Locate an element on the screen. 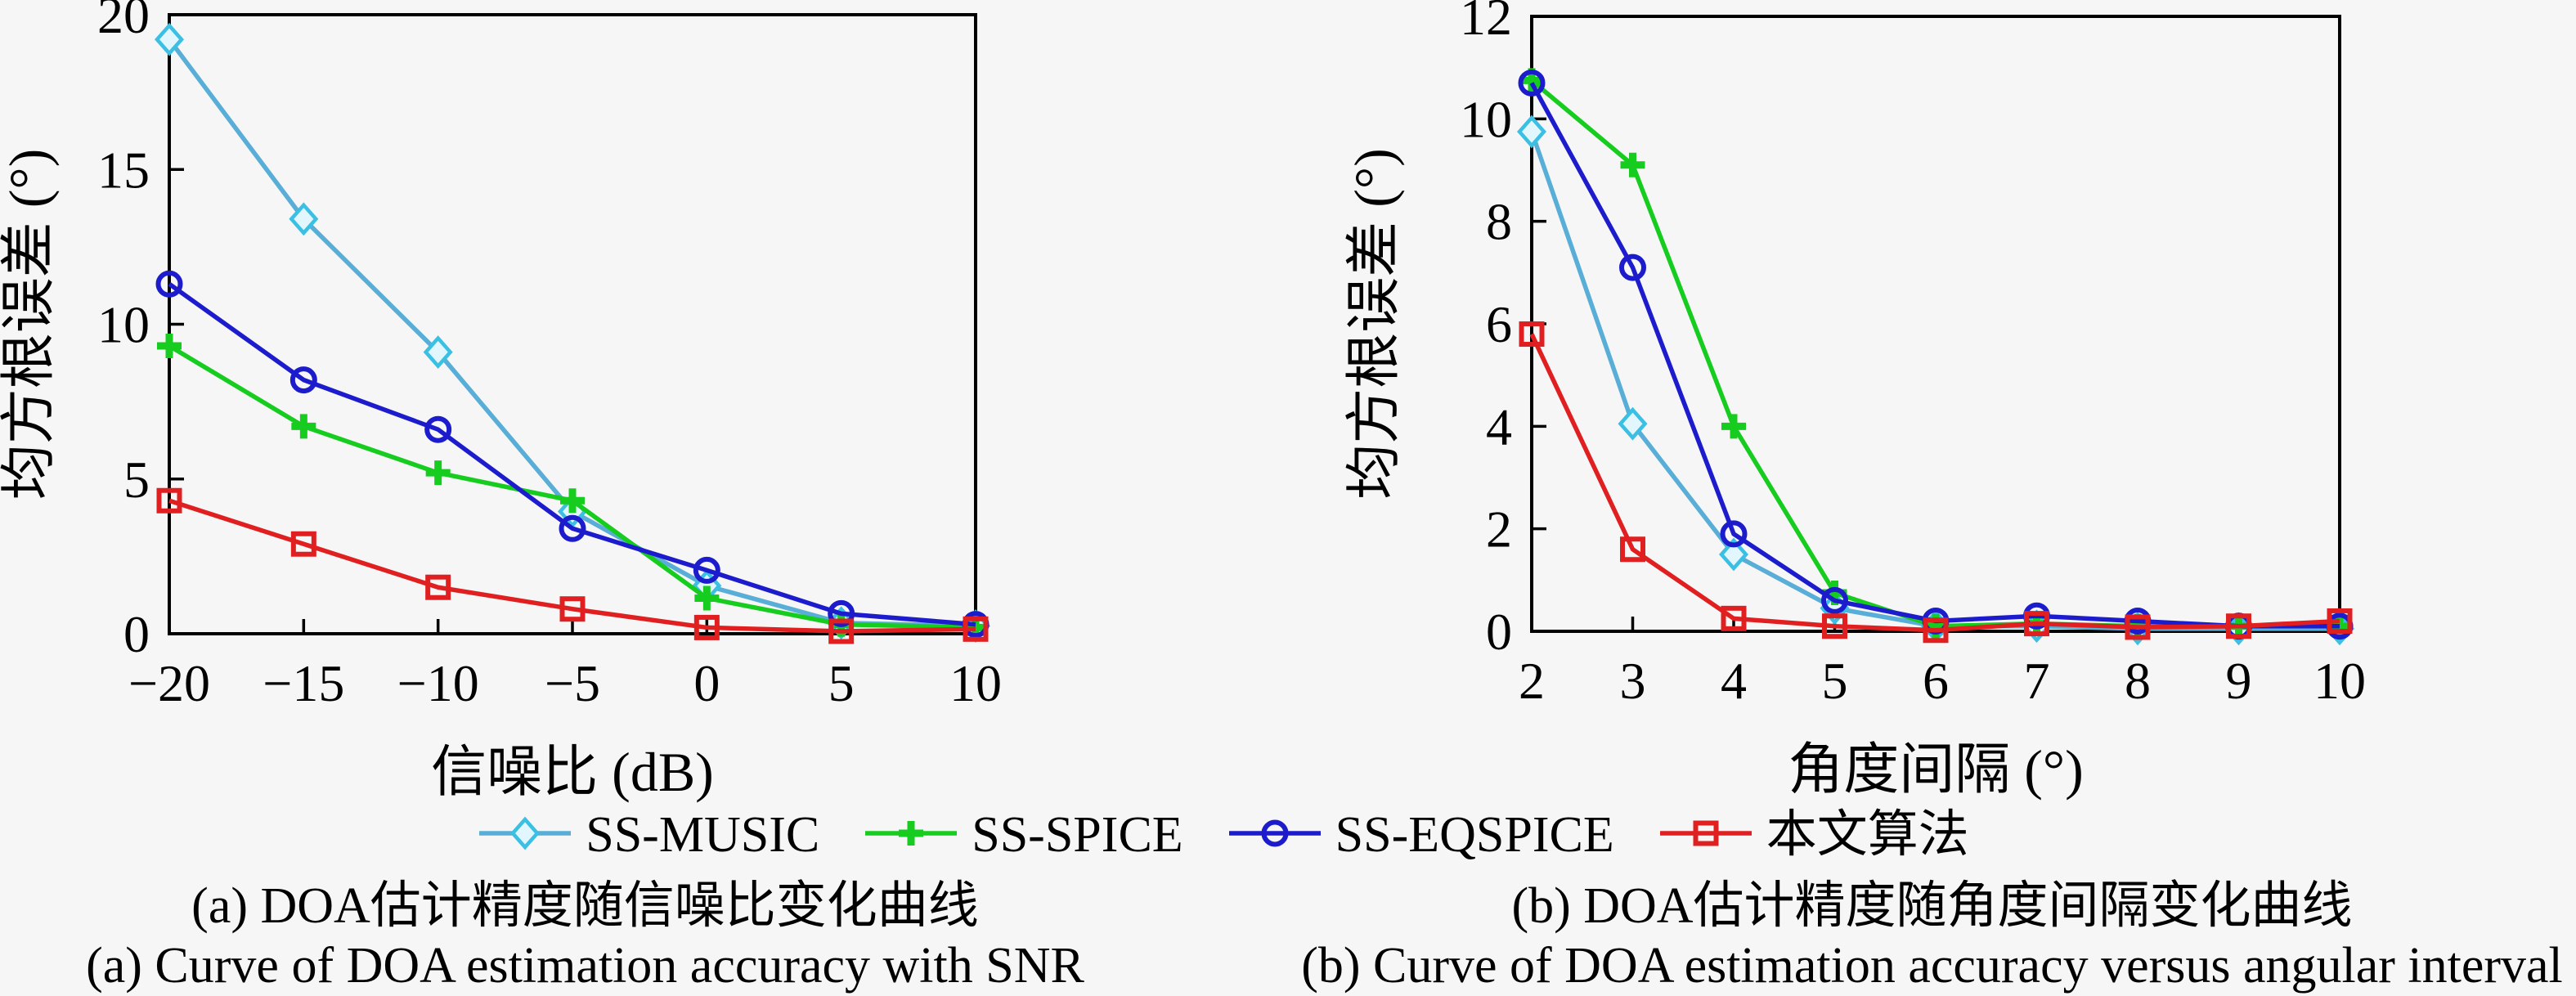  x-tick-label: 4 is located at coordinates (1734, 681).